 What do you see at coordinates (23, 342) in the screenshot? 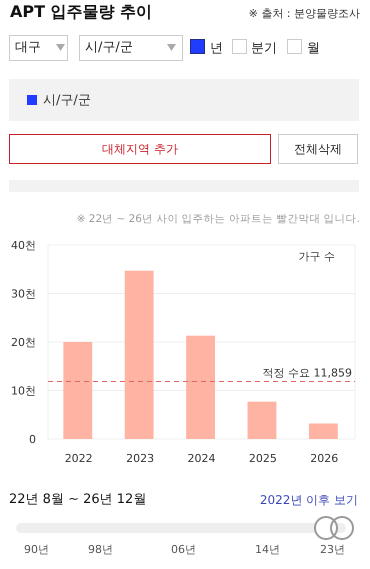
I see `y-tick-label: 20천` at bounding box center [23, 342].